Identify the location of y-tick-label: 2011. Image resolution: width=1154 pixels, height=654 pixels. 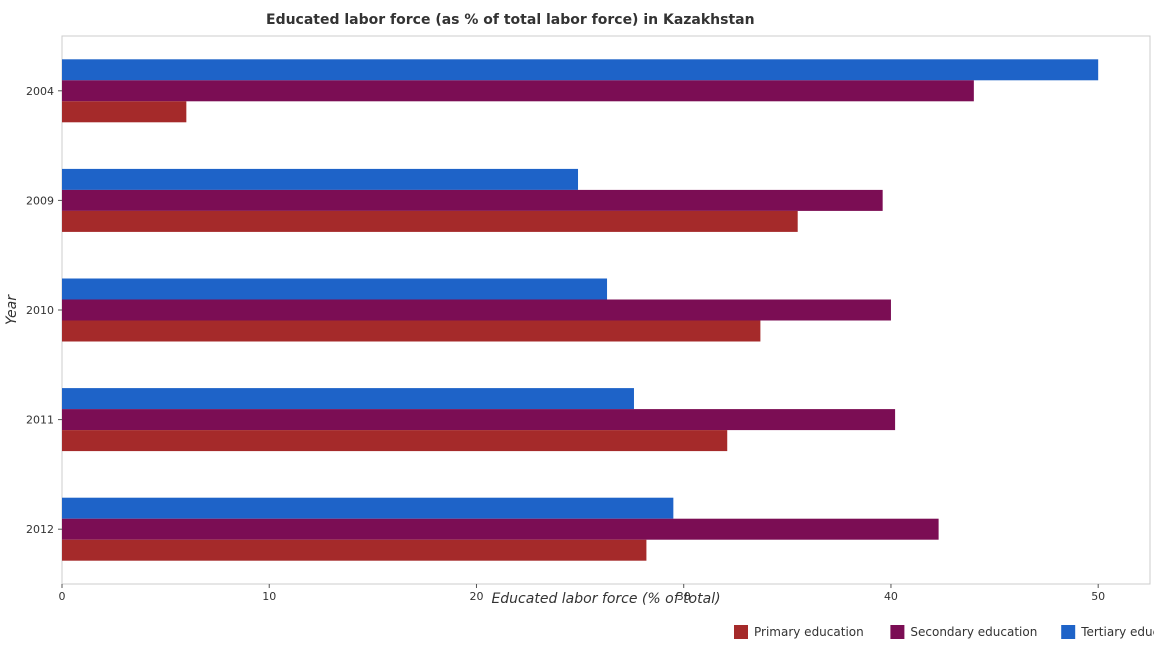
(40, 420).